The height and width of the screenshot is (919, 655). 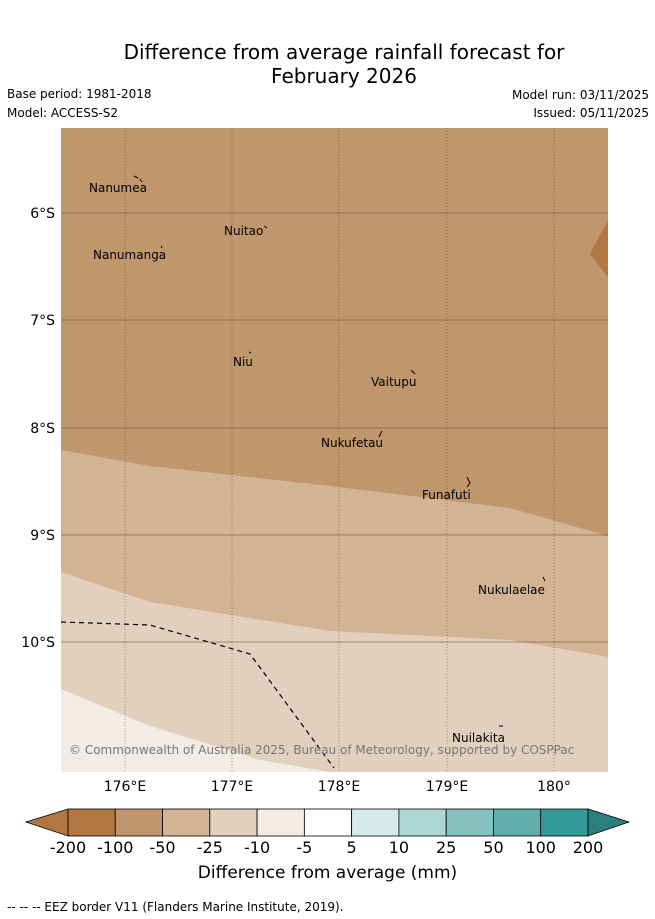 What do you see at coordinates (209, 847) in the screenshot?
I see `colorbar-tick-label: -25` at bounding box center [209, 847].